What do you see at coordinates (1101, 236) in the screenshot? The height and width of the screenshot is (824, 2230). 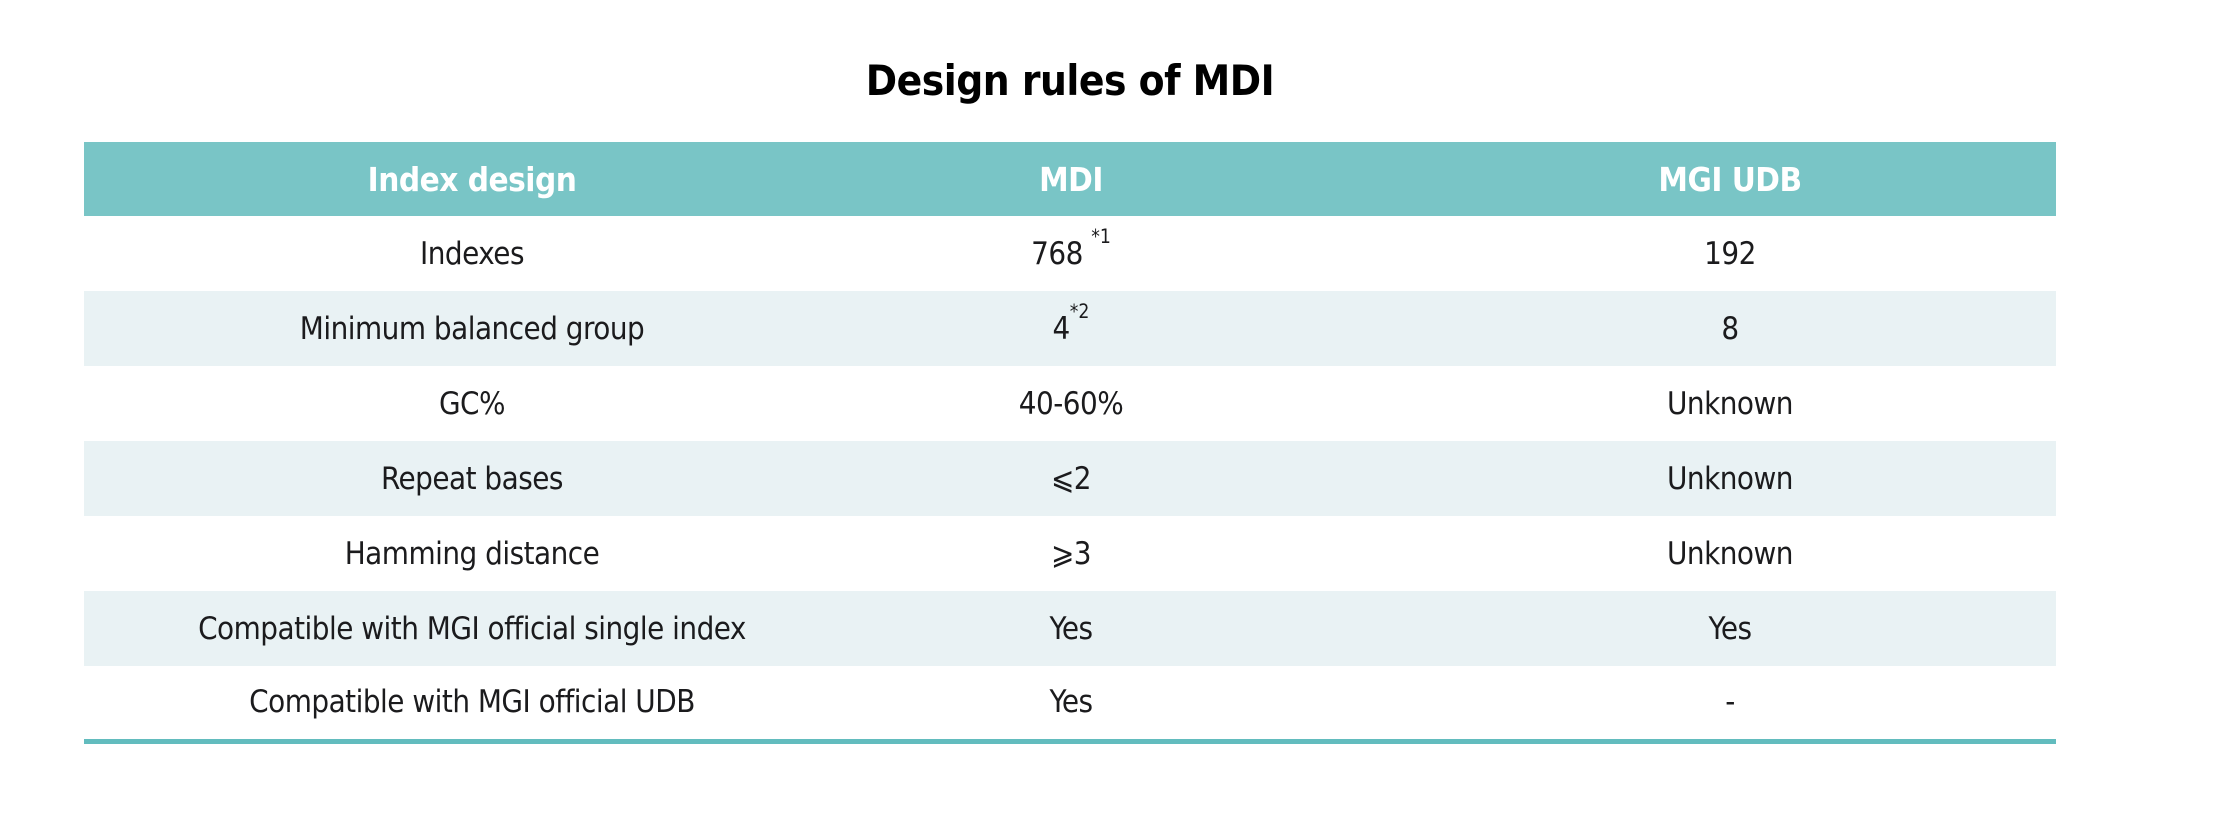 I see `footnote-marker: *1` at bounding box center [1101, 236].